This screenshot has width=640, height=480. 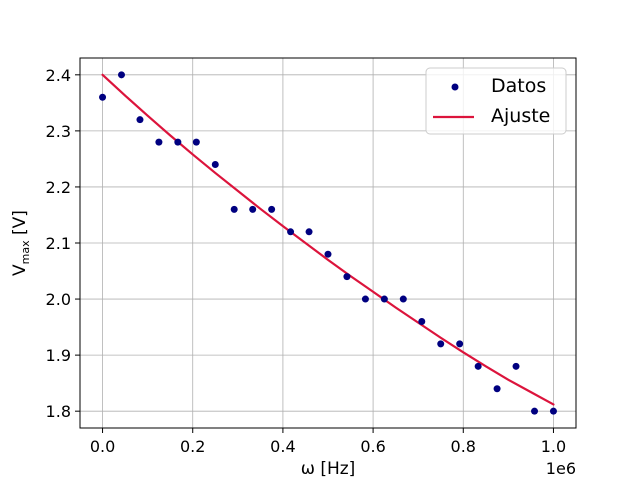 I want to click on x-tick-label: 0.8, so click(x=463, y=446).